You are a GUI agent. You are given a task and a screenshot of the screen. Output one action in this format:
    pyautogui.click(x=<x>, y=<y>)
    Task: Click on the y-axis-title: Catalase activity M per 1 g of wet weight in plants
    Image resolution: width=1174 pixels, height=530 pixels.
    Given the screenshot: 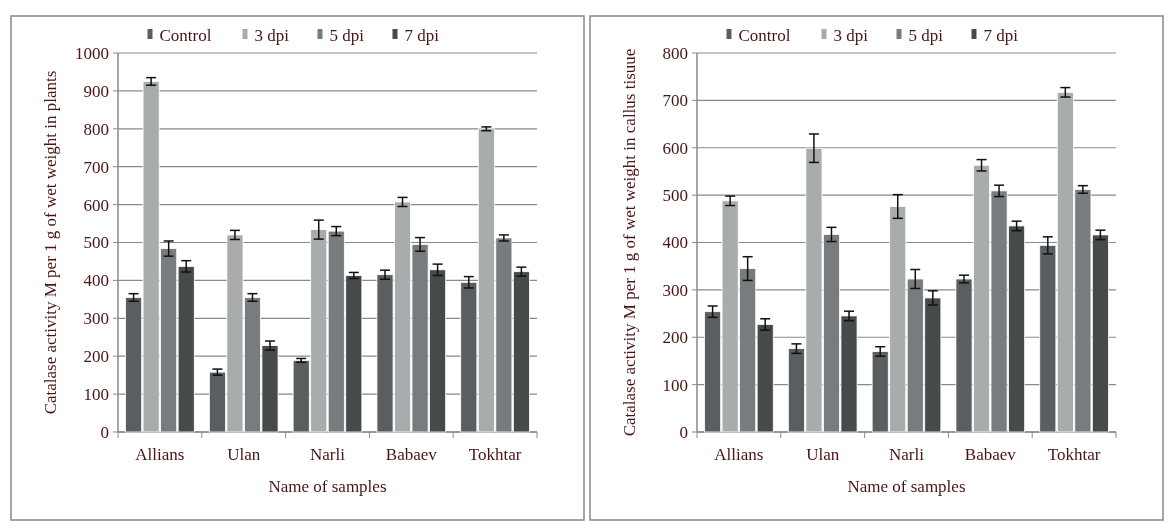 What is the action you would take?
    pyautogui.click(x=50, y=242)
    